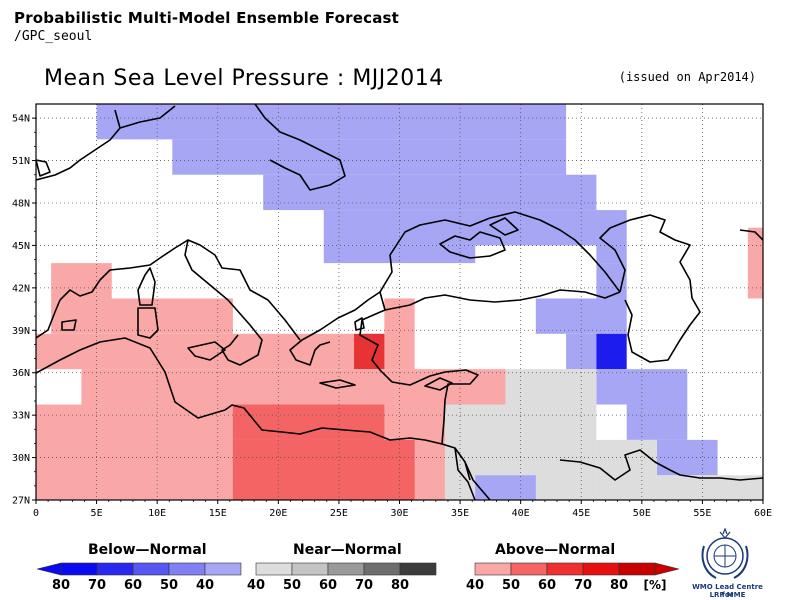 This screenshot has width=800, height=600. Describe the element at coordinates (69, 325) in the screenshot. I see `coast-balearic` at that location.